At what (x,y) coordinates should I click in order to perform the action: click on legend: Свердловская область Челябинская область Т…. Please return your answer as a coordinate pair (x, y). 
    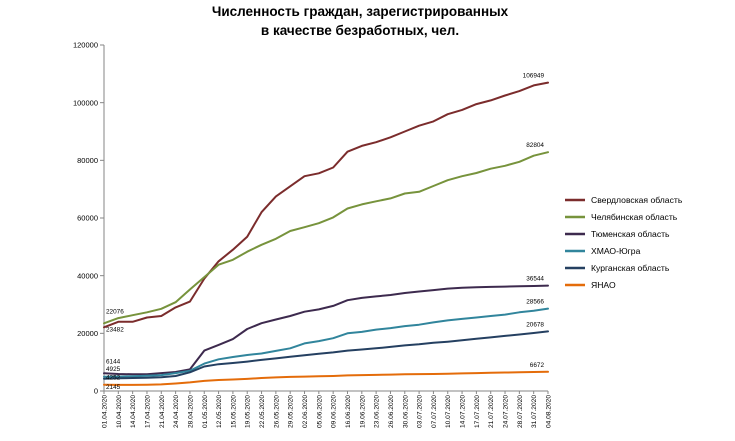
    Looking at the image, I should click on (624, 242).